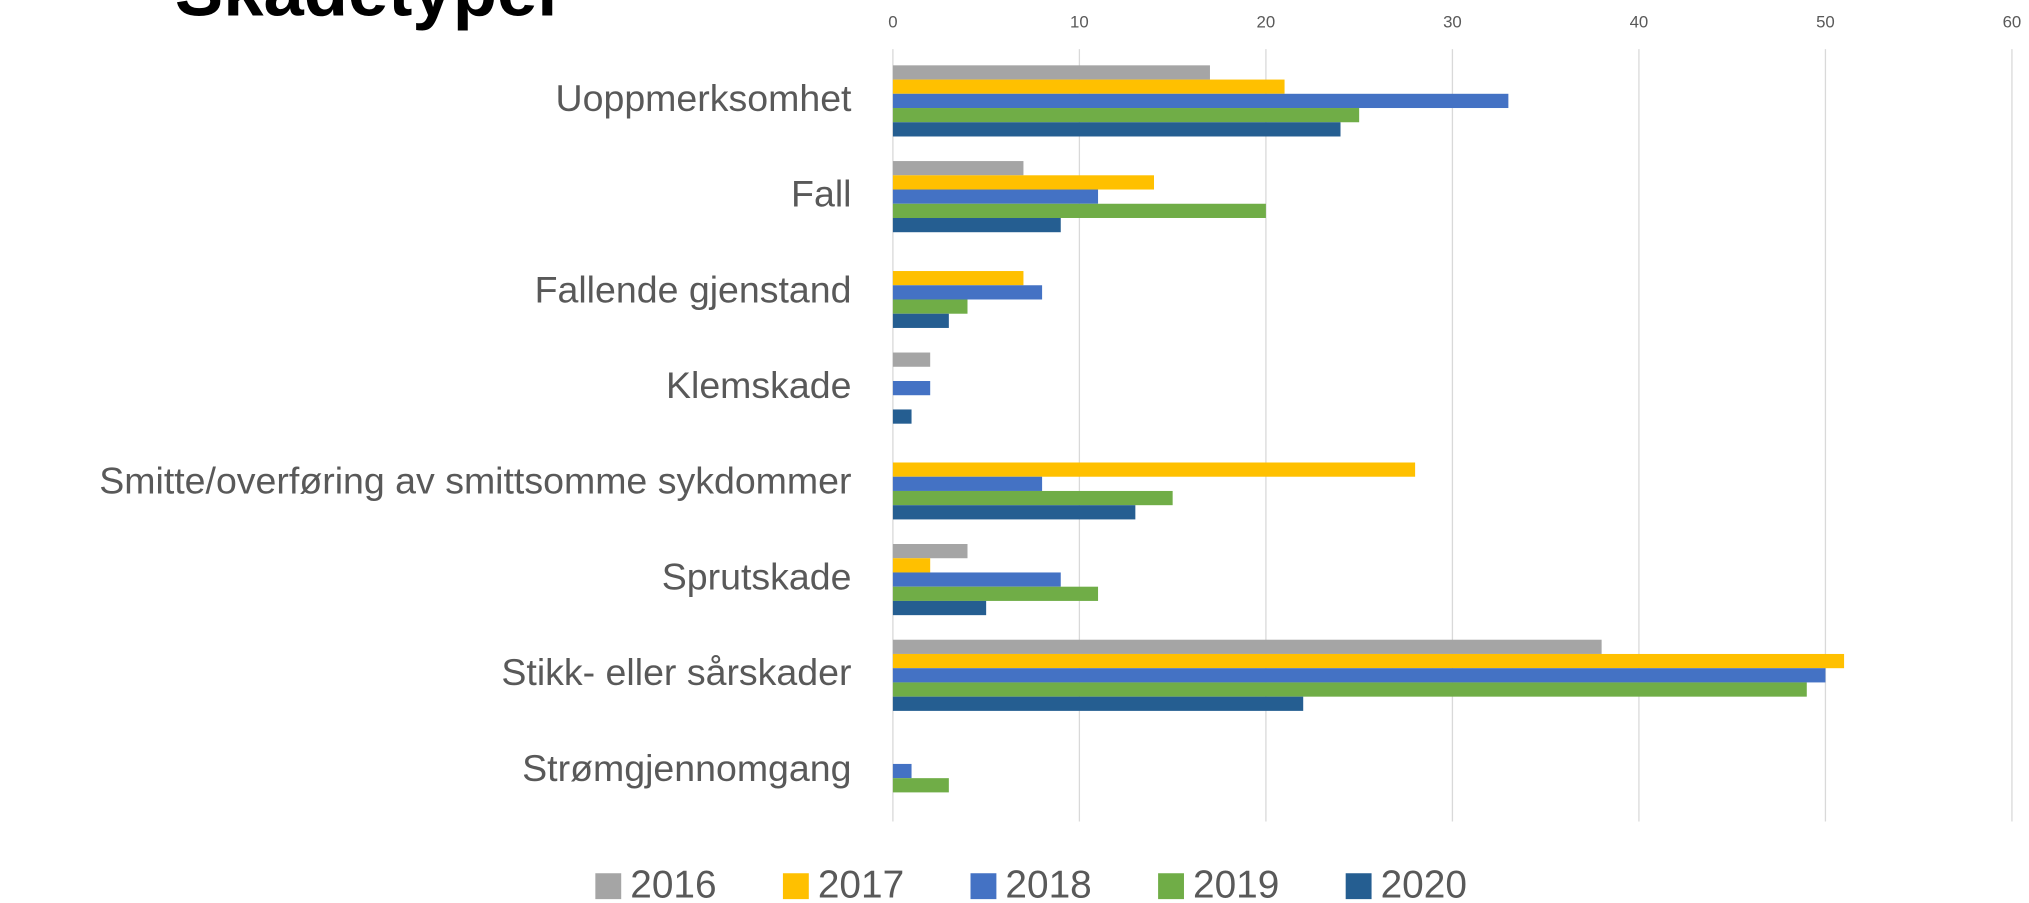 Image resolution: width=2029 pixels, height=903 pixels. I want to click on category-label: Fallende gjenstand, so click(693, 289).